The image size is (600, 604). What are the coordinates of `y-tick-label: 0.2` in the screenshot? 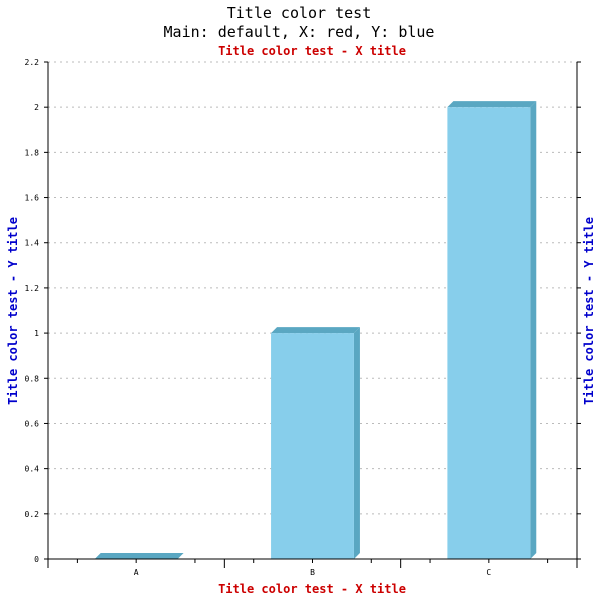 It's located at (32, 514).